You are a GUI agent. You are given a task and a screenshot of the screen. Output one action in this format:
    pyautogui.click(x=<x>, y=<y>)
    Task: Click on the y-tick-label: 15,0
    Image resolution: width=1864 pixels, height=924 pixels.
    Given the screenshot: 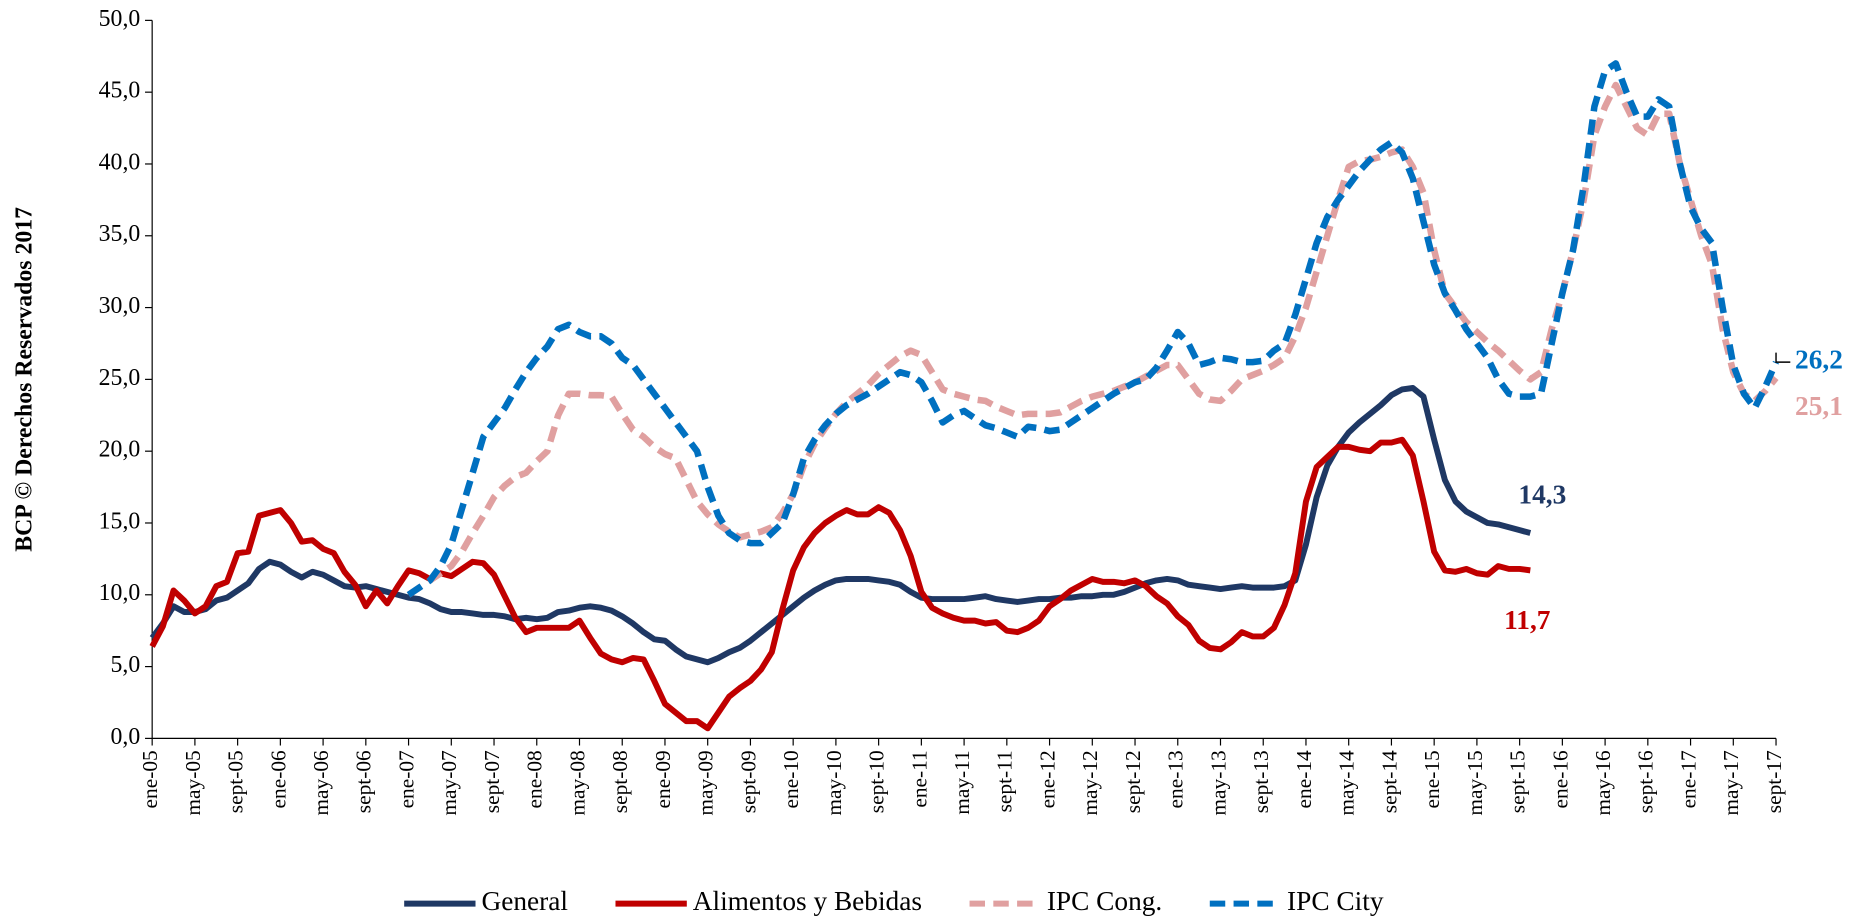 What is the action you would take?
    pyautogui.click(x=120, y=521)
    